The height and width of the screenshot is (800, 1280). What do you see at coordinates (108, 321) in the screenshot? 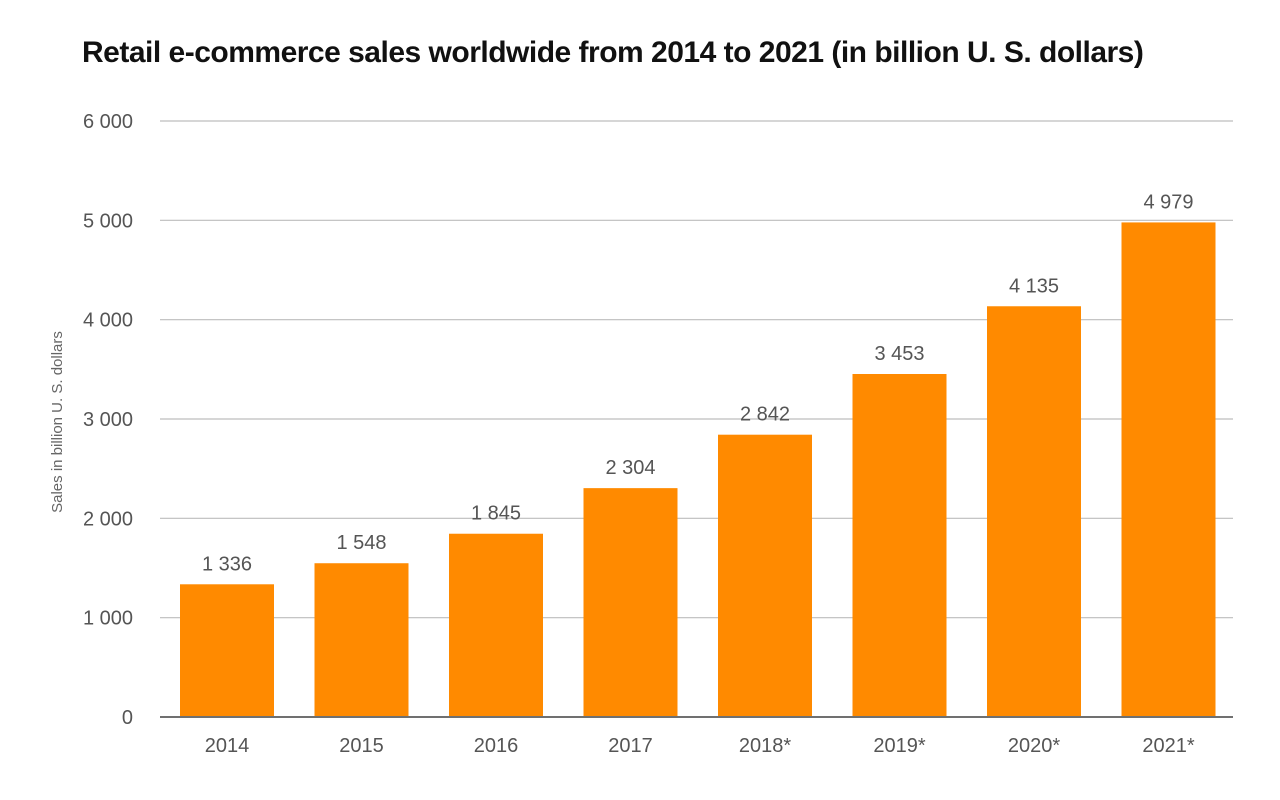
I see `y-tick-label: 4 000` at bounding box center [108, 321].